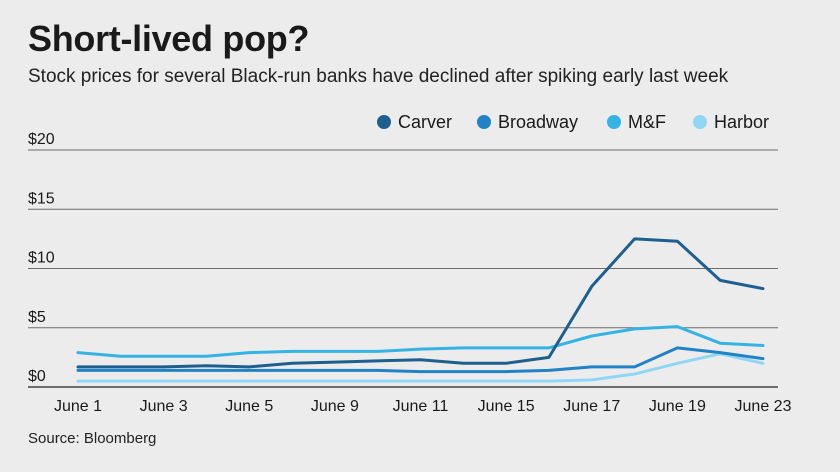  Describe the element at coordinates (164, 406) in the screenshot. I see `x-tick-label: June 3` at that location.